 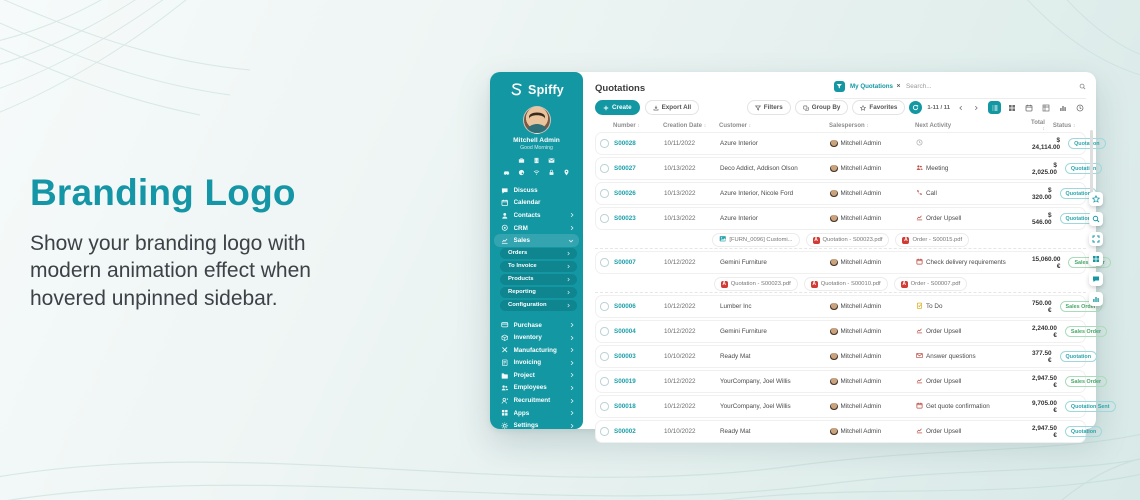 What do you see at coordinates (625, 331) in the screenshot?
I see `quotation-number: S00004` at bounding box center [625, 331].